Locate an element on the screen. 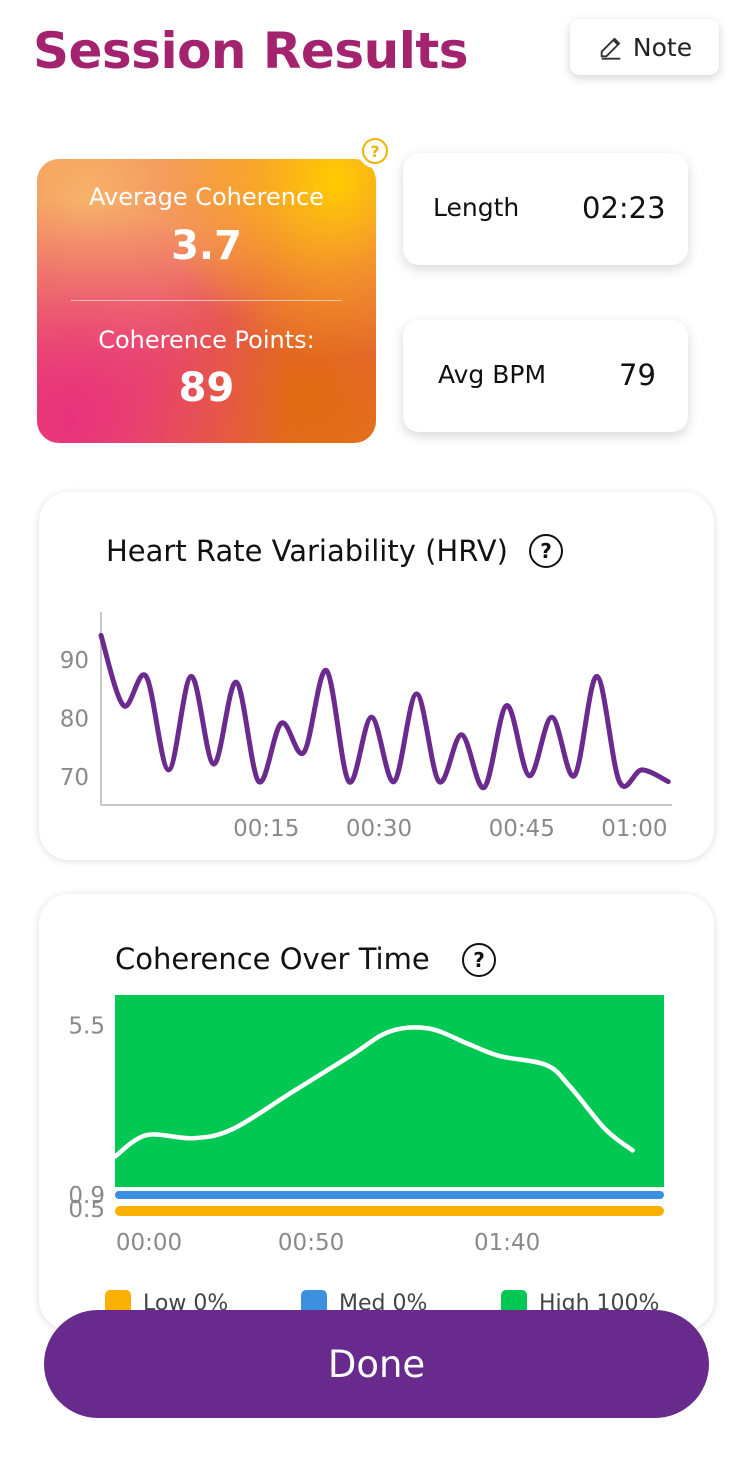 This screenshot has height=1467, width=747. hrv-x-tick: 00:15 is located at coordinates (266, 829).